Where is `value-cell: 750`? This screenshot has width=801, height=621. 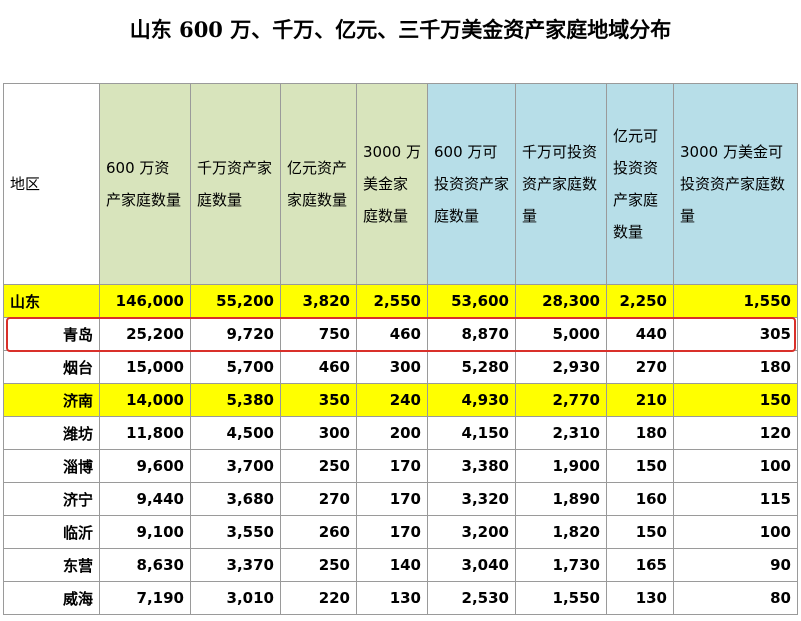 value-cell: 750 is located at coordinates (318, 334).